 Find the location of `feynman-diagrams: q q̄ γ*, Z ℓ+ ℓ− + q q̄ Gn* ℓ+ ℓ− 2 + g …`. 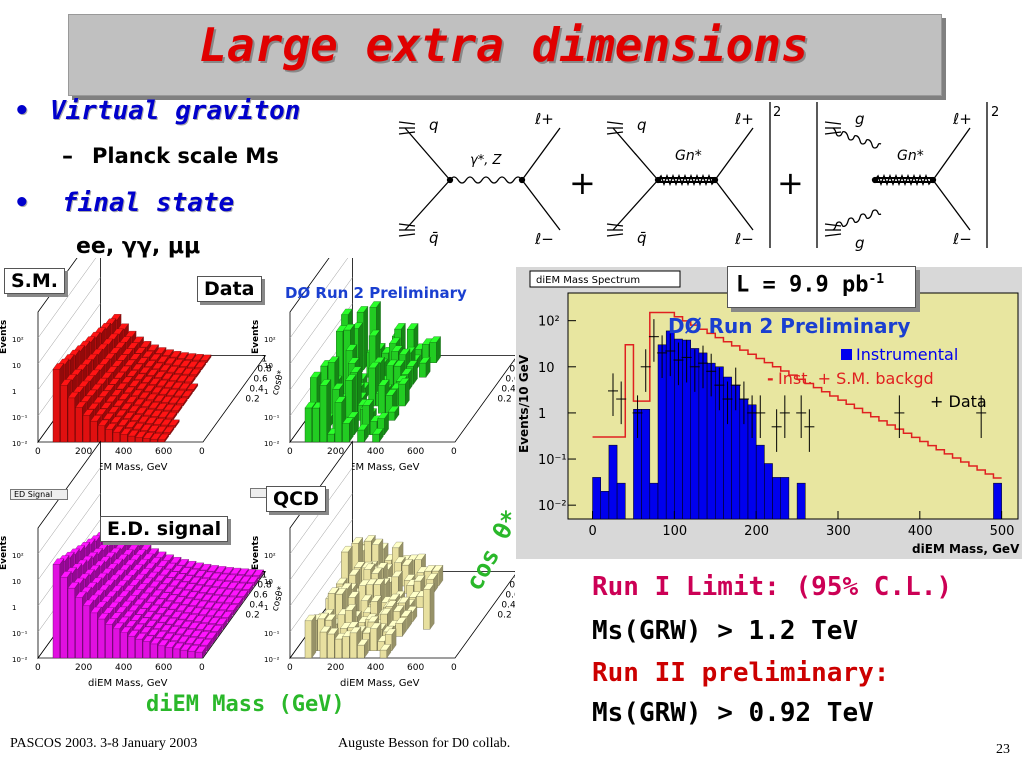

feynman-diagrams: q q̄ γ*, Z ℓ+ ℓ− + q q̄ Gn* ℓ+ ℓ− 2 + g … is located at coordinates (698, 177).